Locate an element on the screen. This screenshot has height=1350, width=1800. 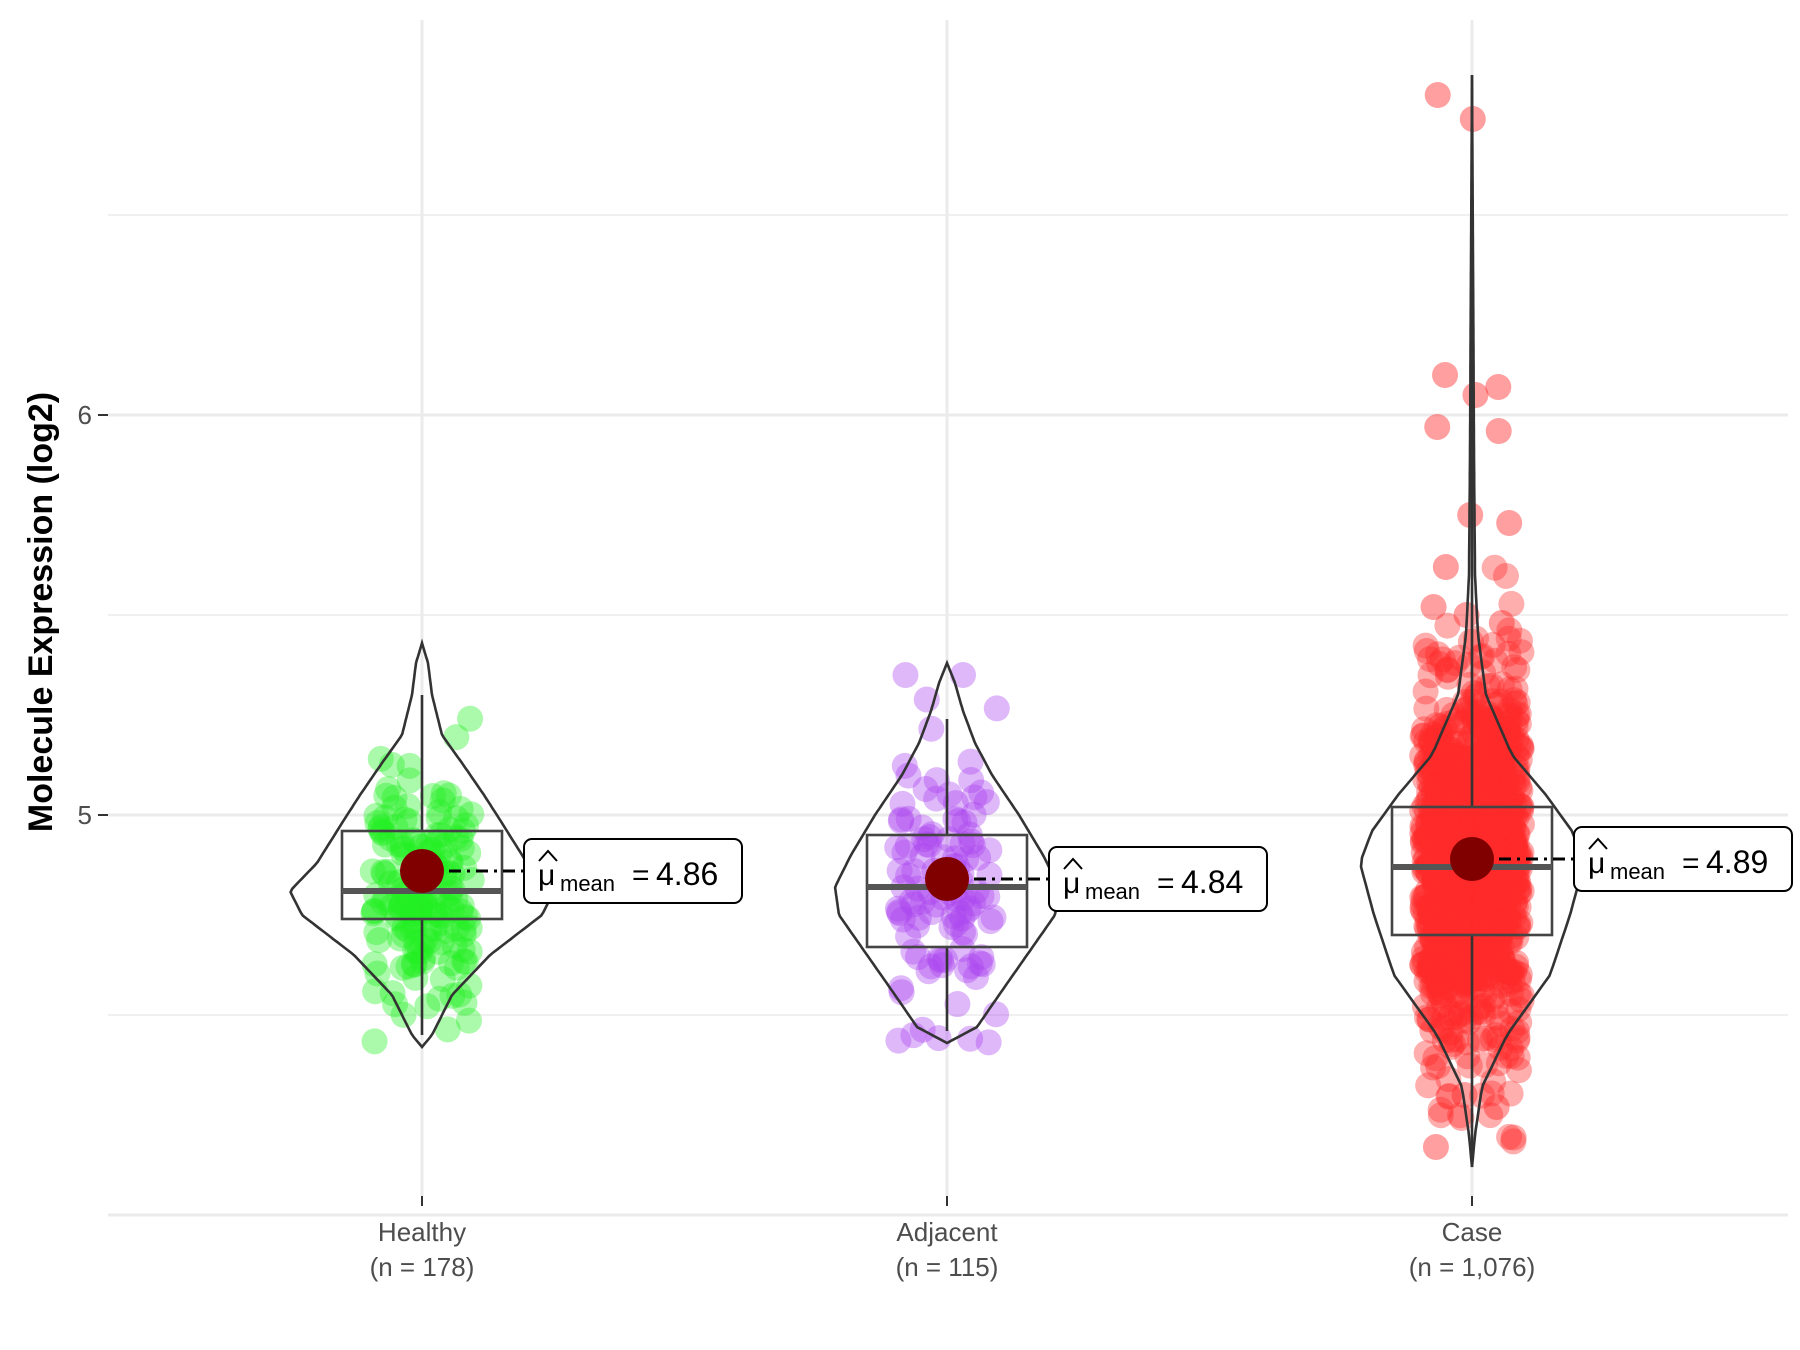
mean-value: 4.89 is located at coordinates (1737, 862).